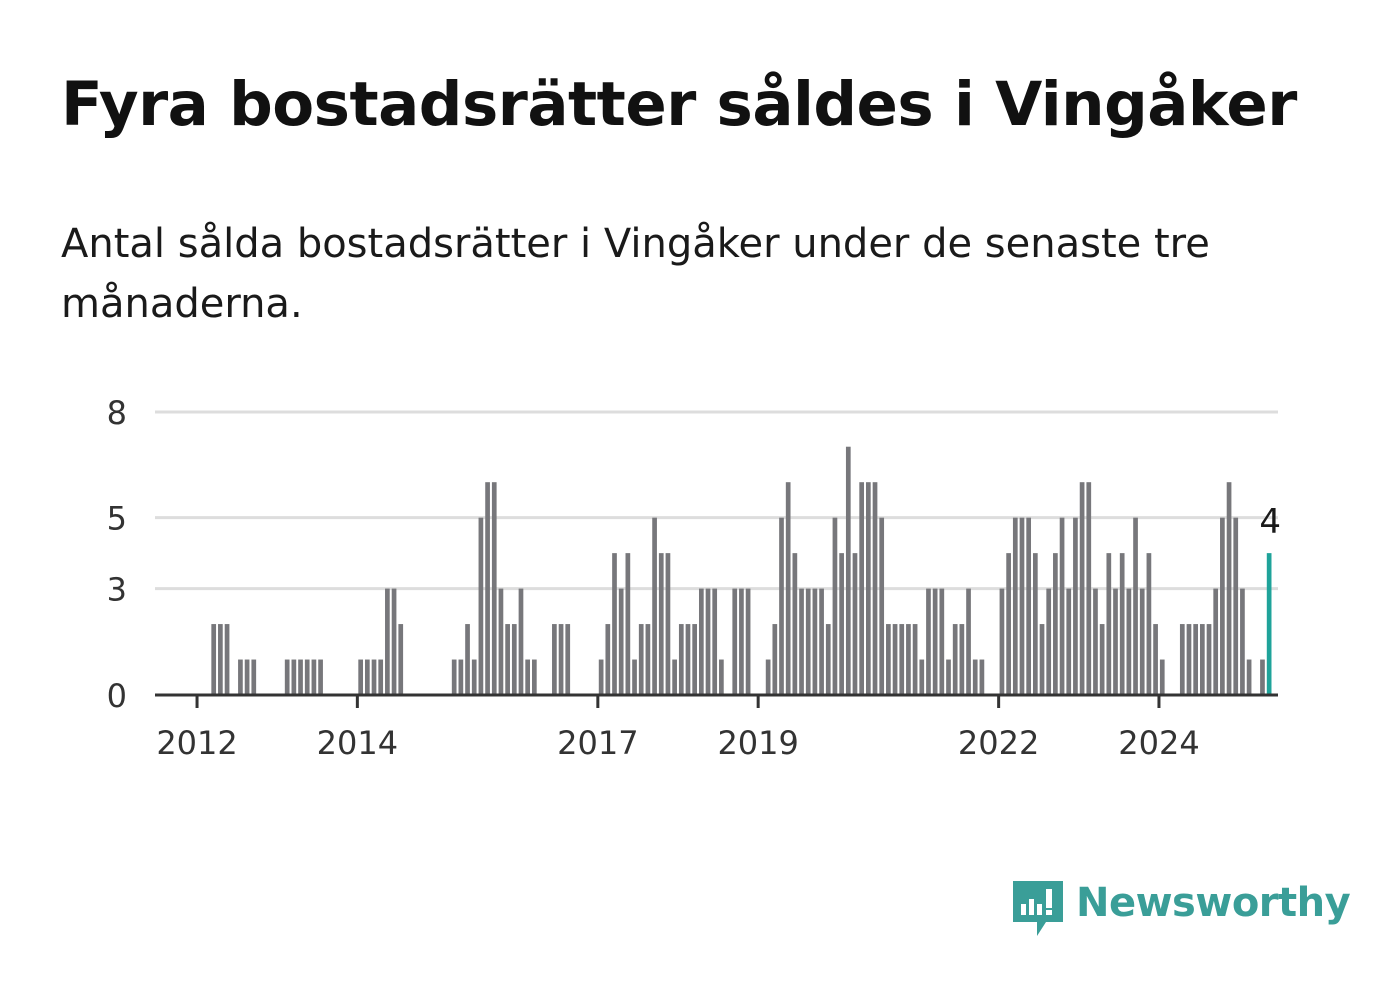 This screenshot has width=1382, height=999. I want to click on y-tick-label: 3, so click(117, 590).